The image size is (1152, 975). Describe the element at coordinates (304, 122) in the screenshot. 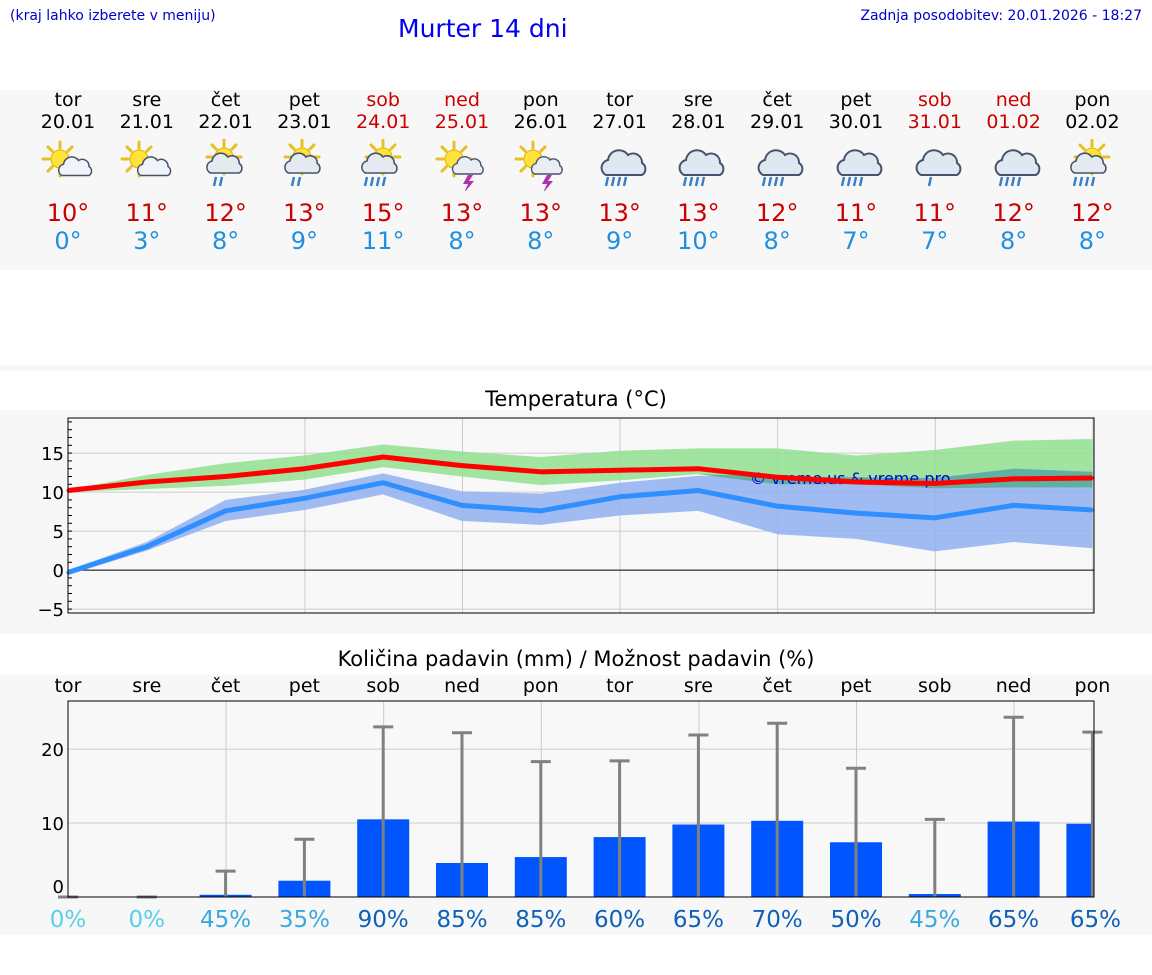

I see `day-date: 23.01` at that location.